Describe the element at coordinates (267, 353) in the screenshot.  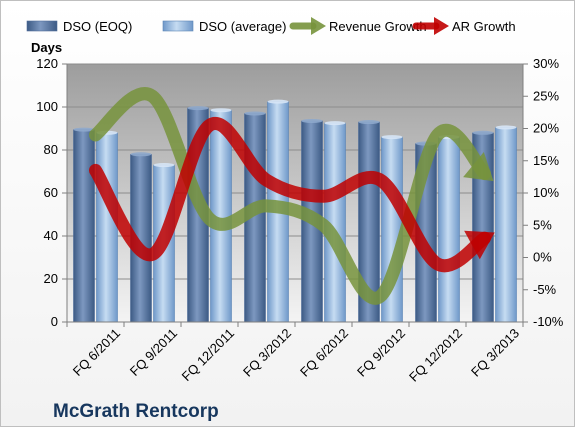
I see `x-tick-label: FQ 3/2012` at that location.